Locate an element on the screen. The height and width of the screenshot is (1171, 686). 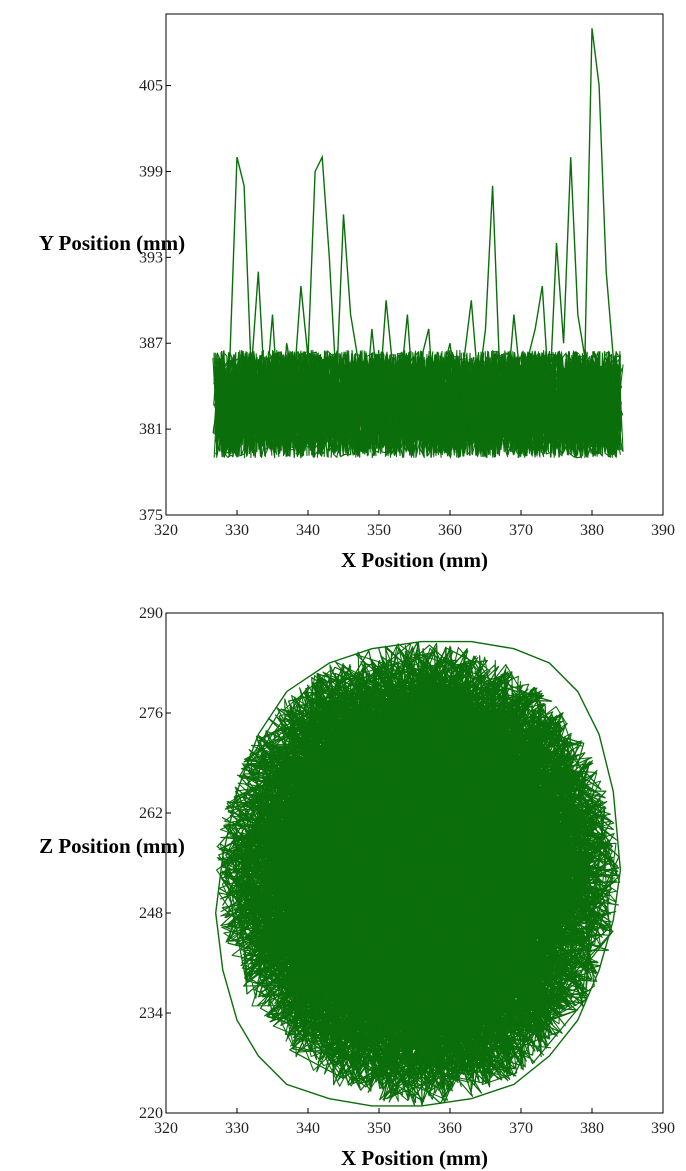
y-tick-label: 405 is located at coordinates (151, 86).